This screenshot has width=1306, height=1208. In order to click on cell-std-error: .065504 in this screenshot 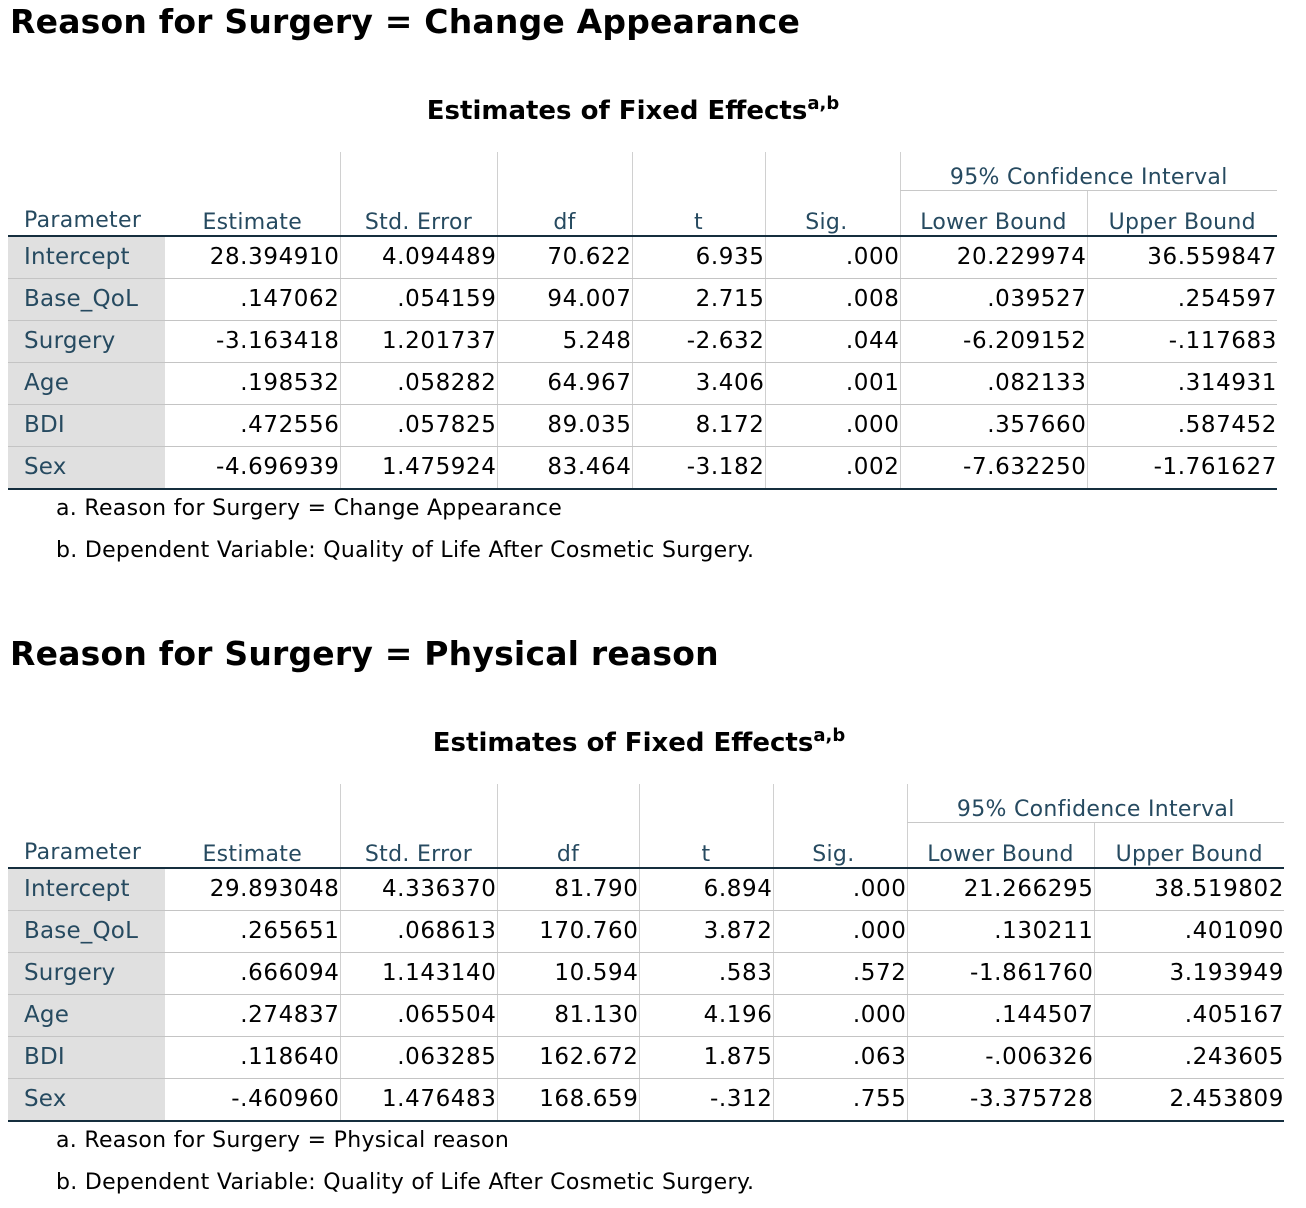, I will do `click(418, 1015)`.